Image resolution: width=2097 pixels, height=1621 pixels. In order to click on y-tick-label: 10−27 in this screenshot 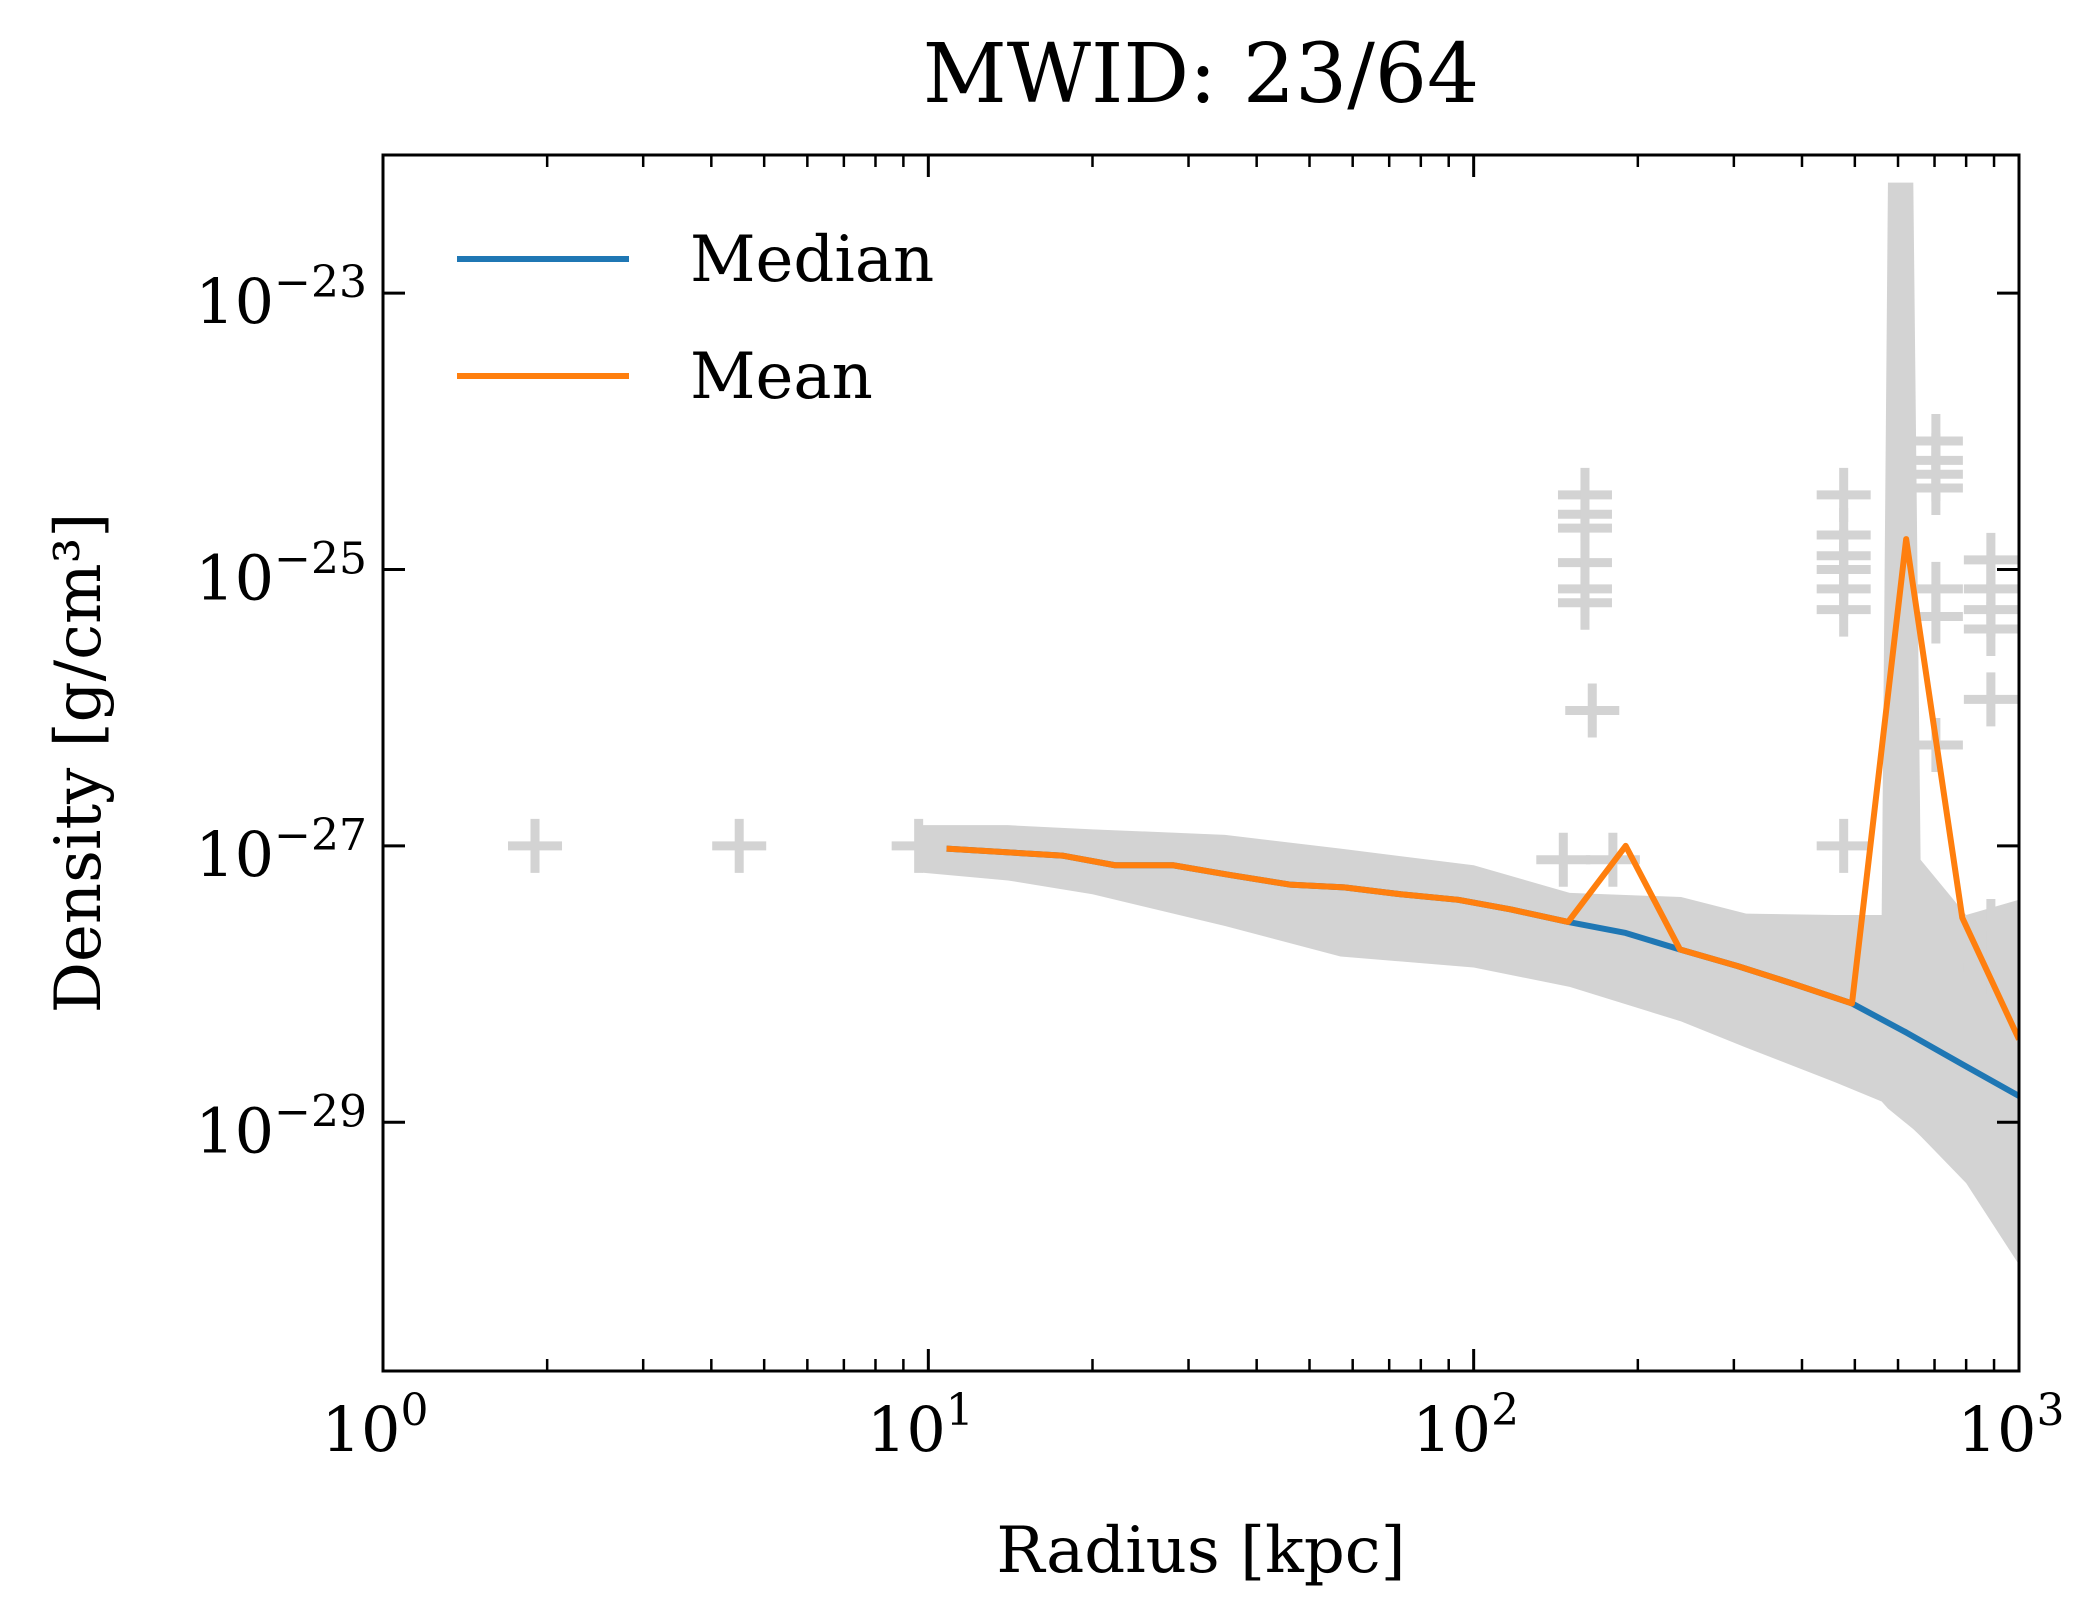, I will do `click(281, 850)`.